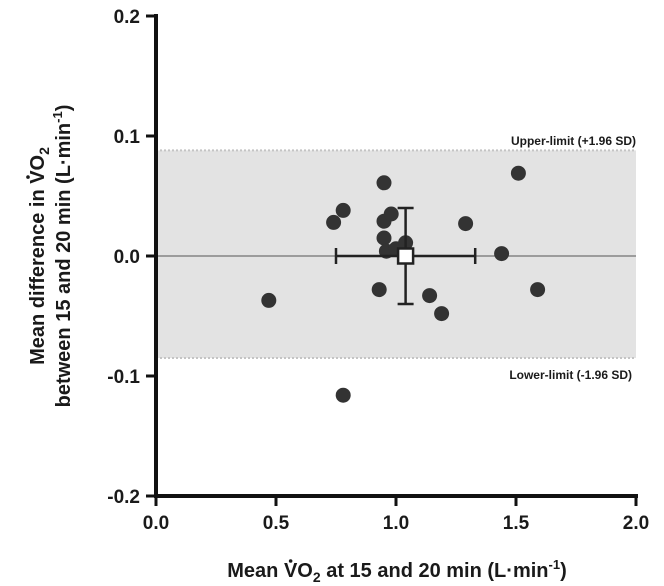 Image resolution: width=664 pixels, height=586 pixels. I want to click on mean-point-marker, so click(405, 256).